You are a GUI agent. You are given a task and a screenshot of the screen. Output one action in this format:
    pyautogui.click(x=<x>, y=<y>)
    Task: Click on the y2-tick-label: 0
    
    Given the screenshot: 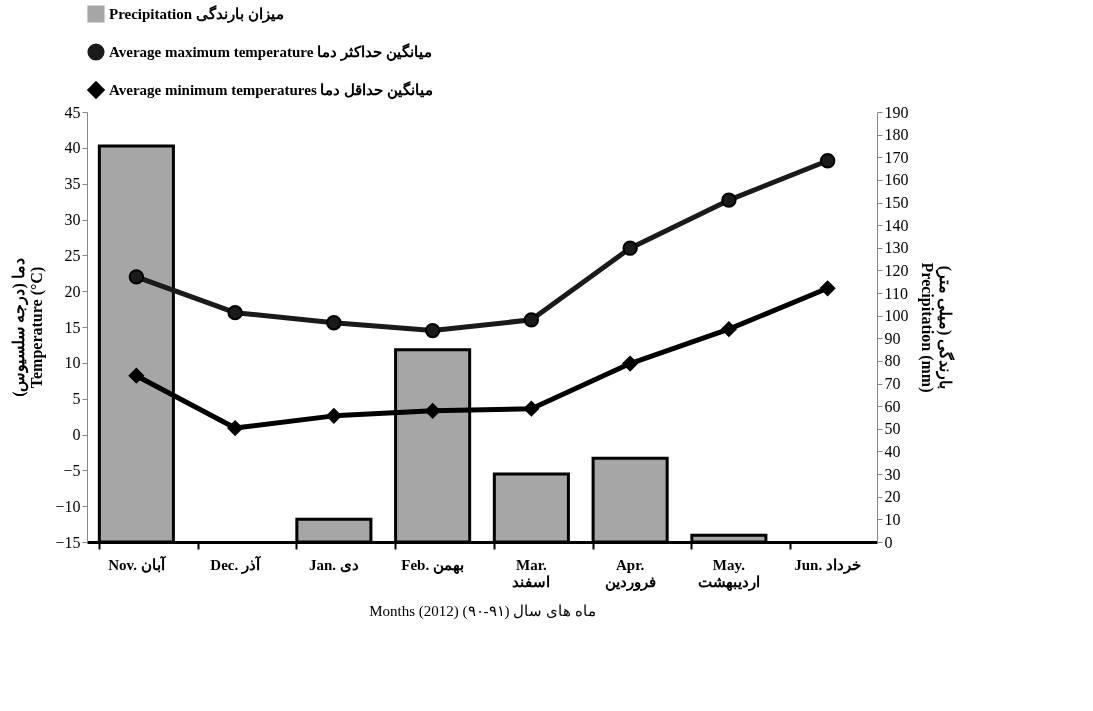 What is the action you would take?
    pyautogui.click(x=888, y=542)
    